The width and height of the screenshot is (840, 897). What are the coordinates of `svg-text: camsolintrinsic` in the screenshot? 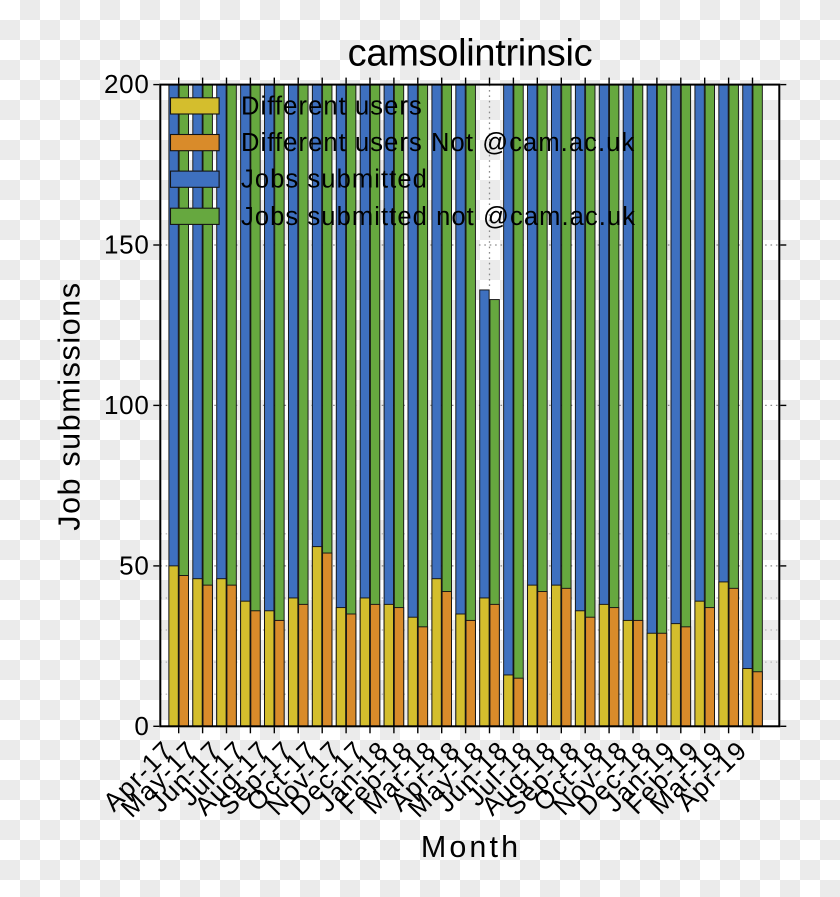 It's located at (470, 54).